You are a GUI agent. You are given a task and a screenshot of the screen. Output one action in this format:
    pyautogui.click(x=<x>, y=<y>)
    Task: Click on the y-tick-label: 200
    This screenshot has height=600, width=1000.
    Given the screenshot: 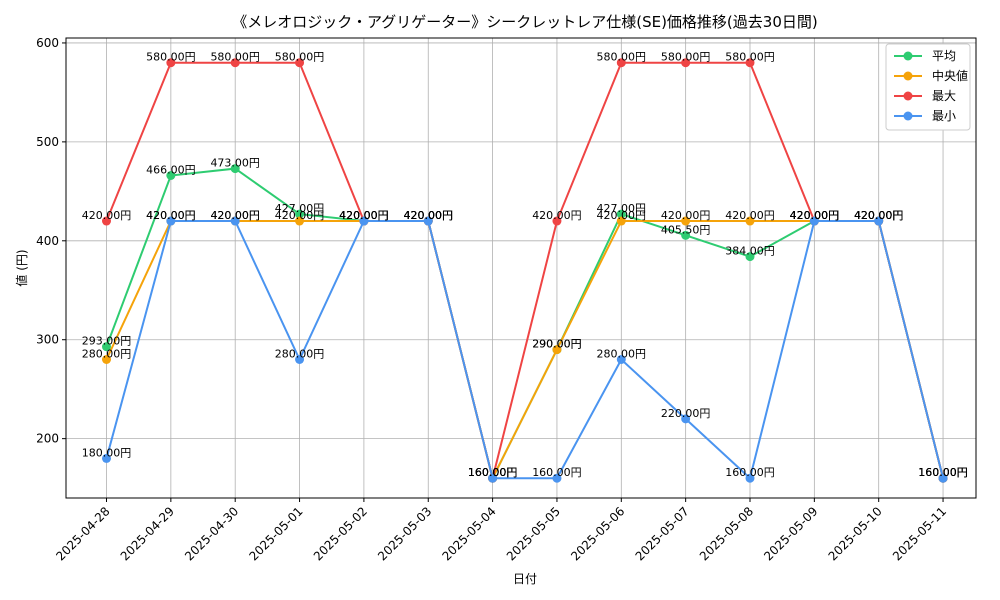 What is the action you would take?
    pyautogui.click(x=47, y=439)
    